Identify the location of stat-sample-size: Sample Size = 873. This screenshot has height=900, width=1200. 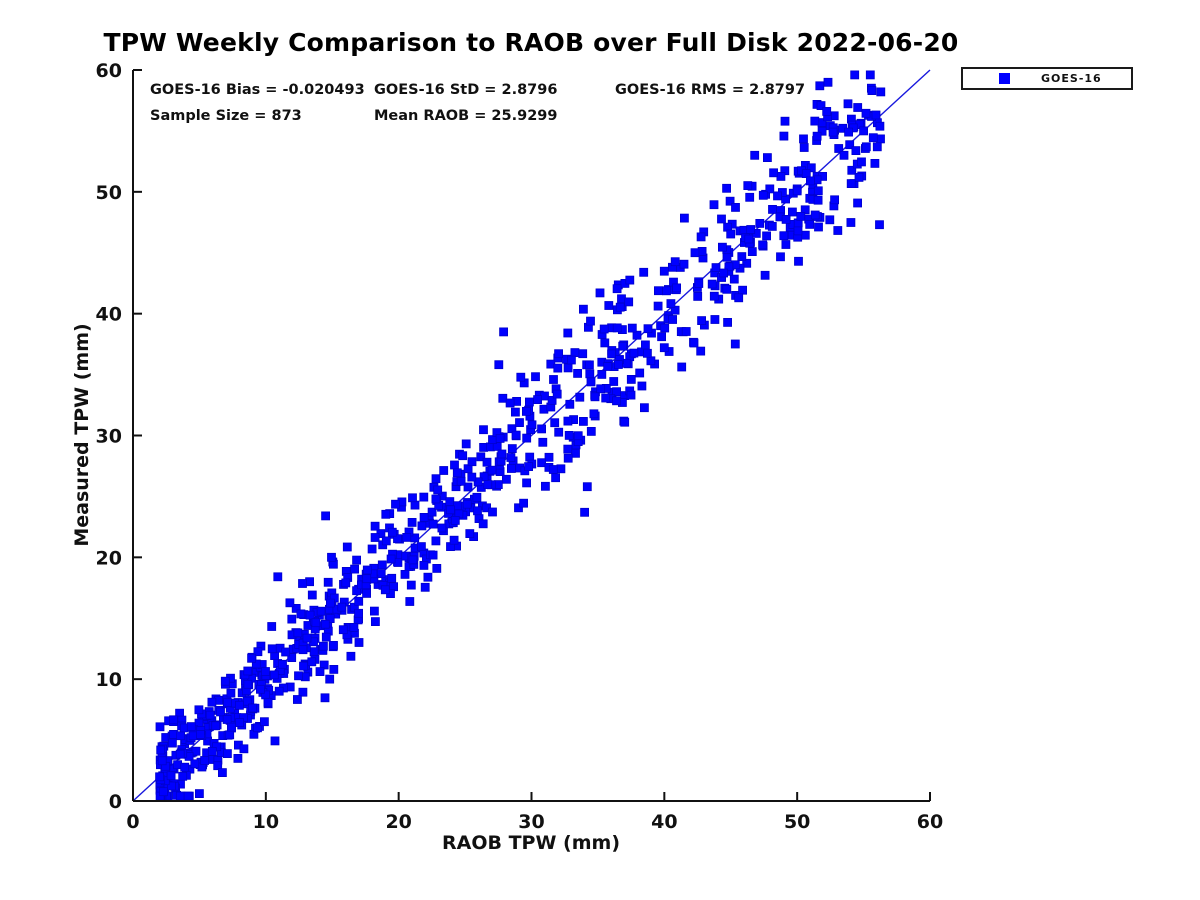
(226, 116).